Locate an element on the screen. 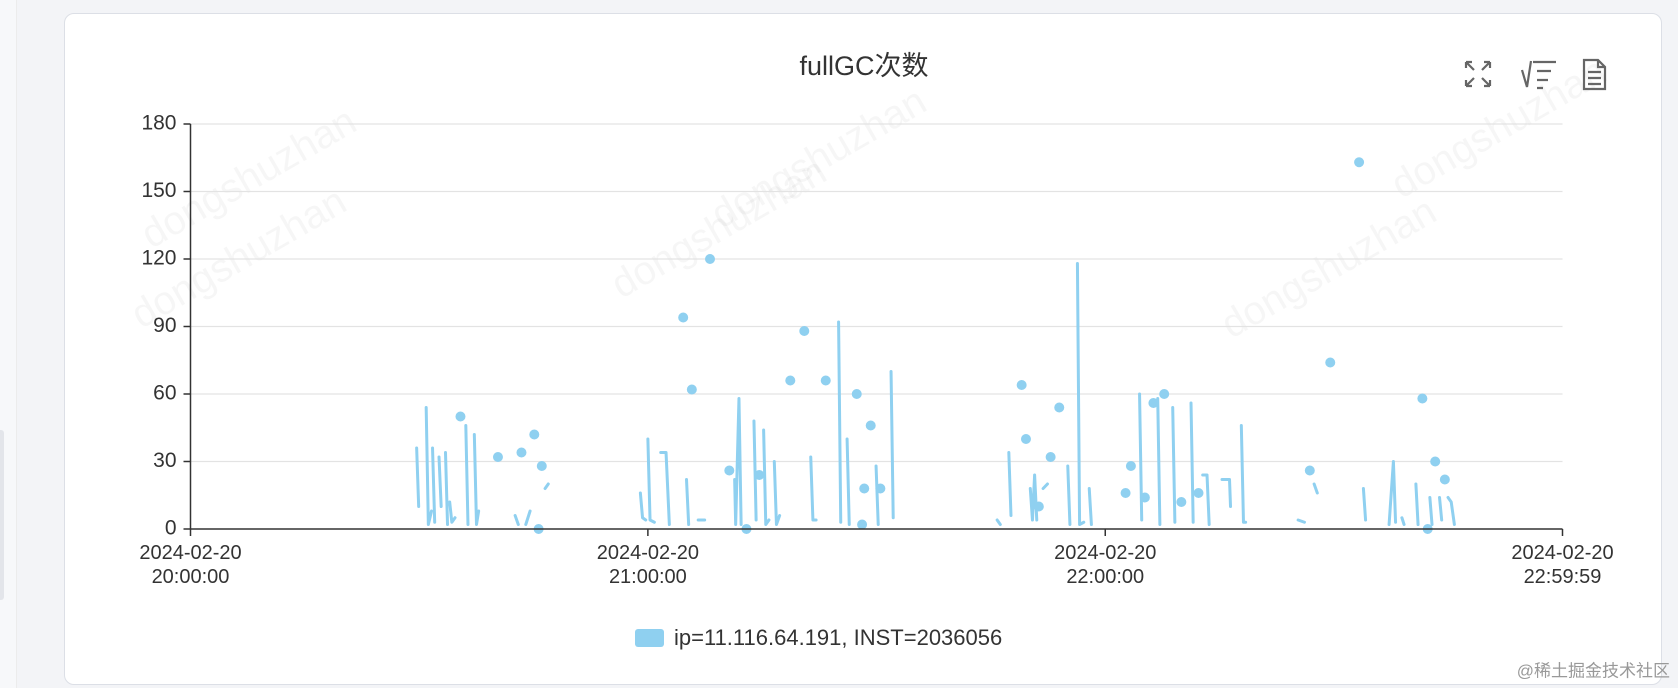  x-tick-label: 2024-02-20 21:00:00 is located at coordinates (648, 565).